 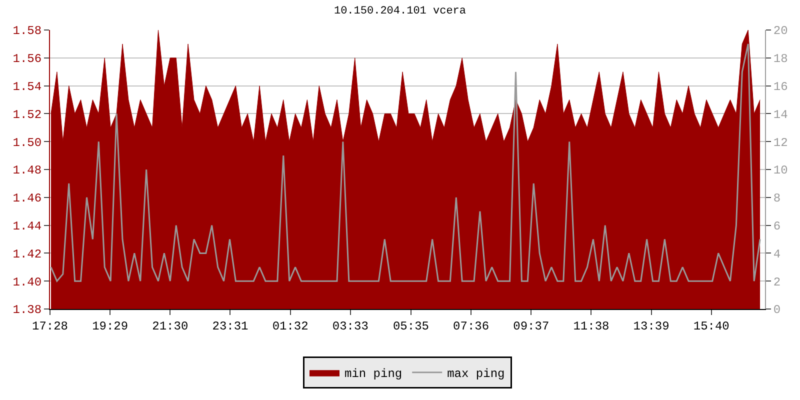 What do you see at coordinates (27, 171) in the screenshot?
I see `y-tick-label: 1.48` at bounding box center [27, 171].